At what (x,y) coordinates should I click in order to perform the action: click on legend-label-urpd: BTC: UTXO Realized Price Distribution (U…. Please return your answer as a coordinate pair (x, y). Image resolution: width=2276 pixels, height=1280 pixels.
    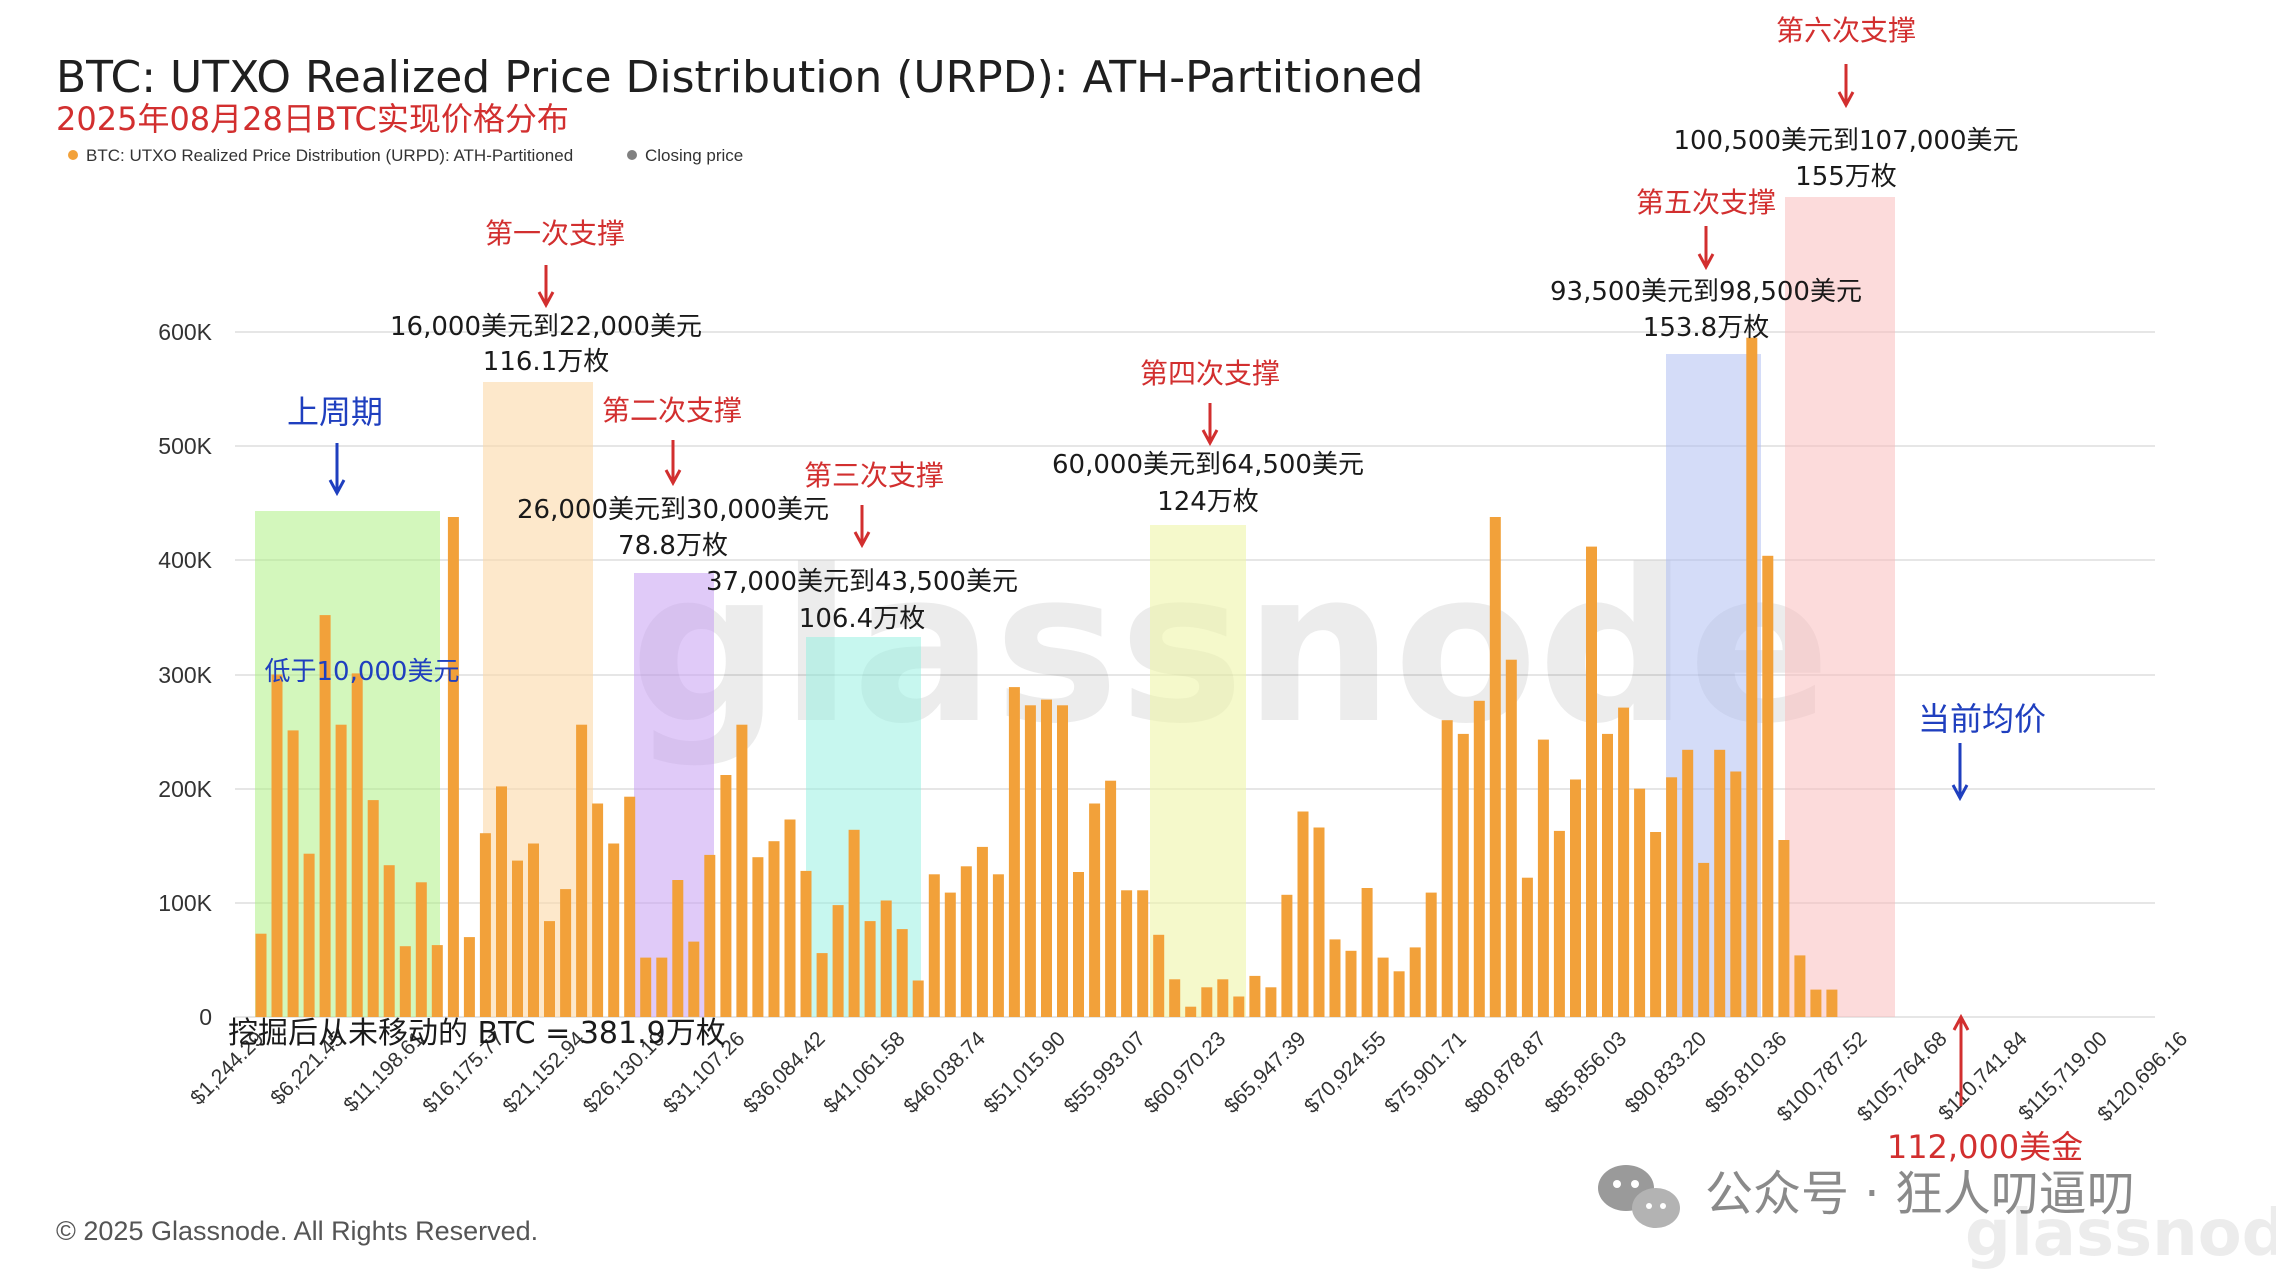
    Looking at the image, I should click on (329, 155).